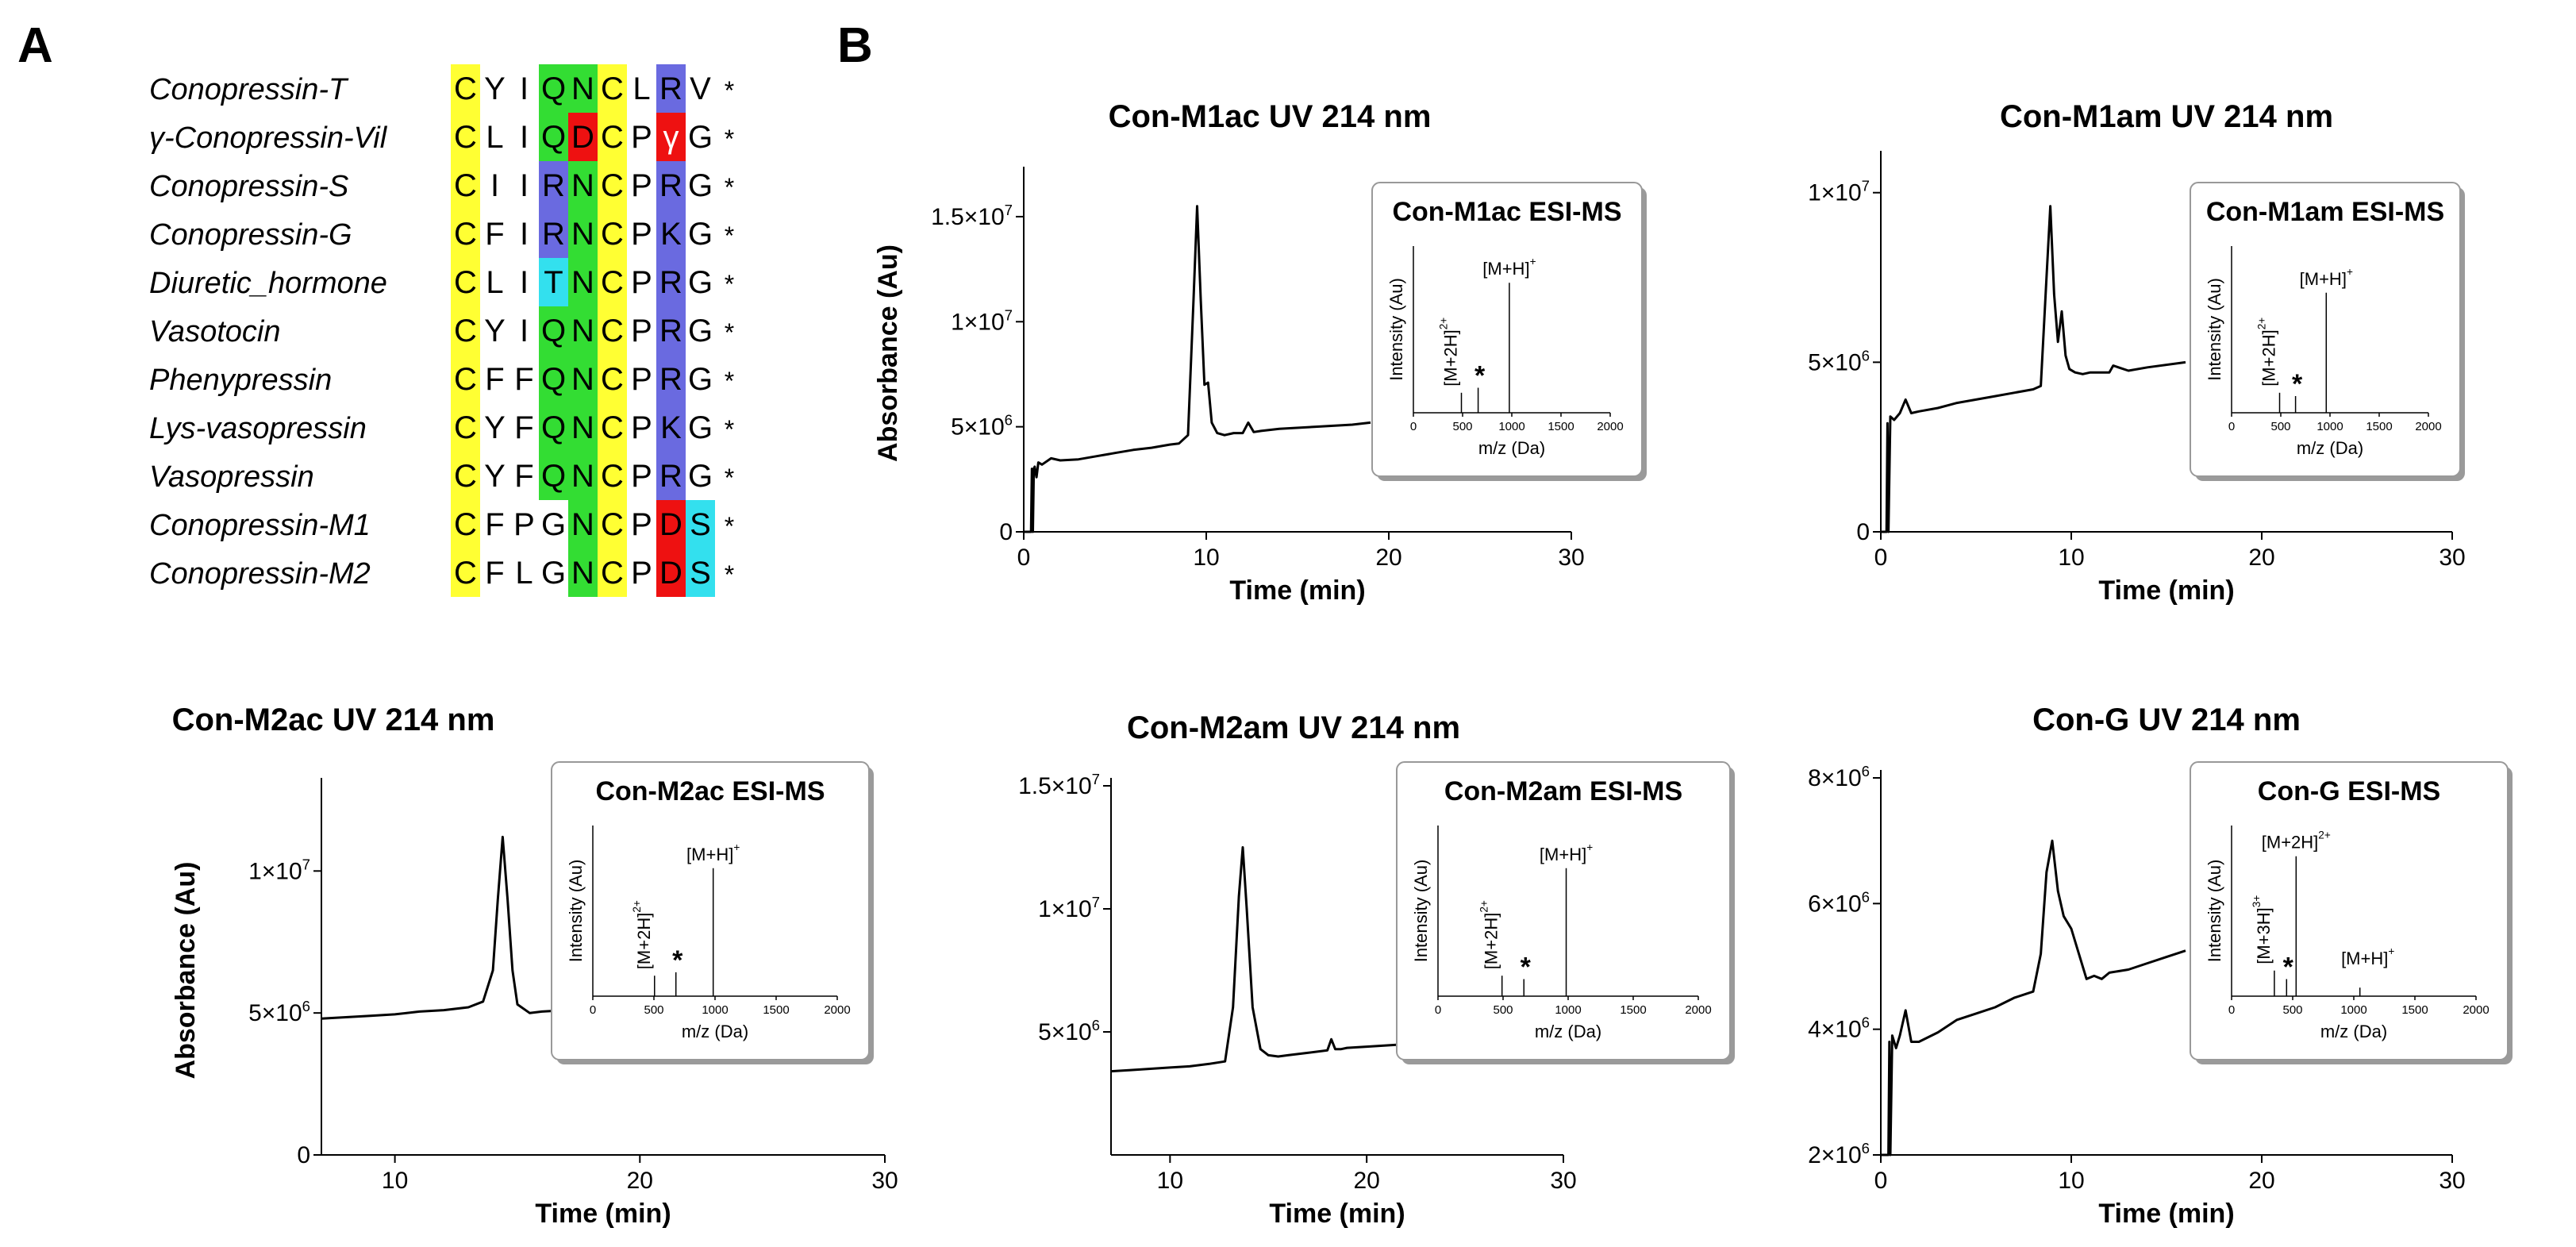 The width and height of the screenshot is (2576, 1247). Describe the element at coordinates (2379, 426) in the screenshot. I see `inset-x-tick-label: 1500` at that location.